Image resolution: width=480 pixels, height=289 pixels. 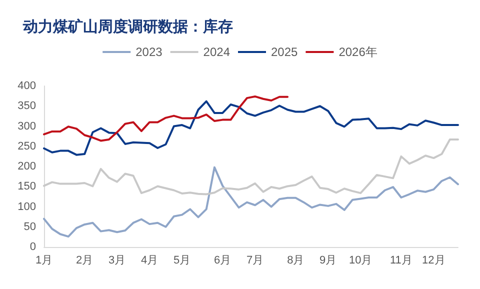 I want to click on y-tick-label: 250, so click(x=27, y=146).